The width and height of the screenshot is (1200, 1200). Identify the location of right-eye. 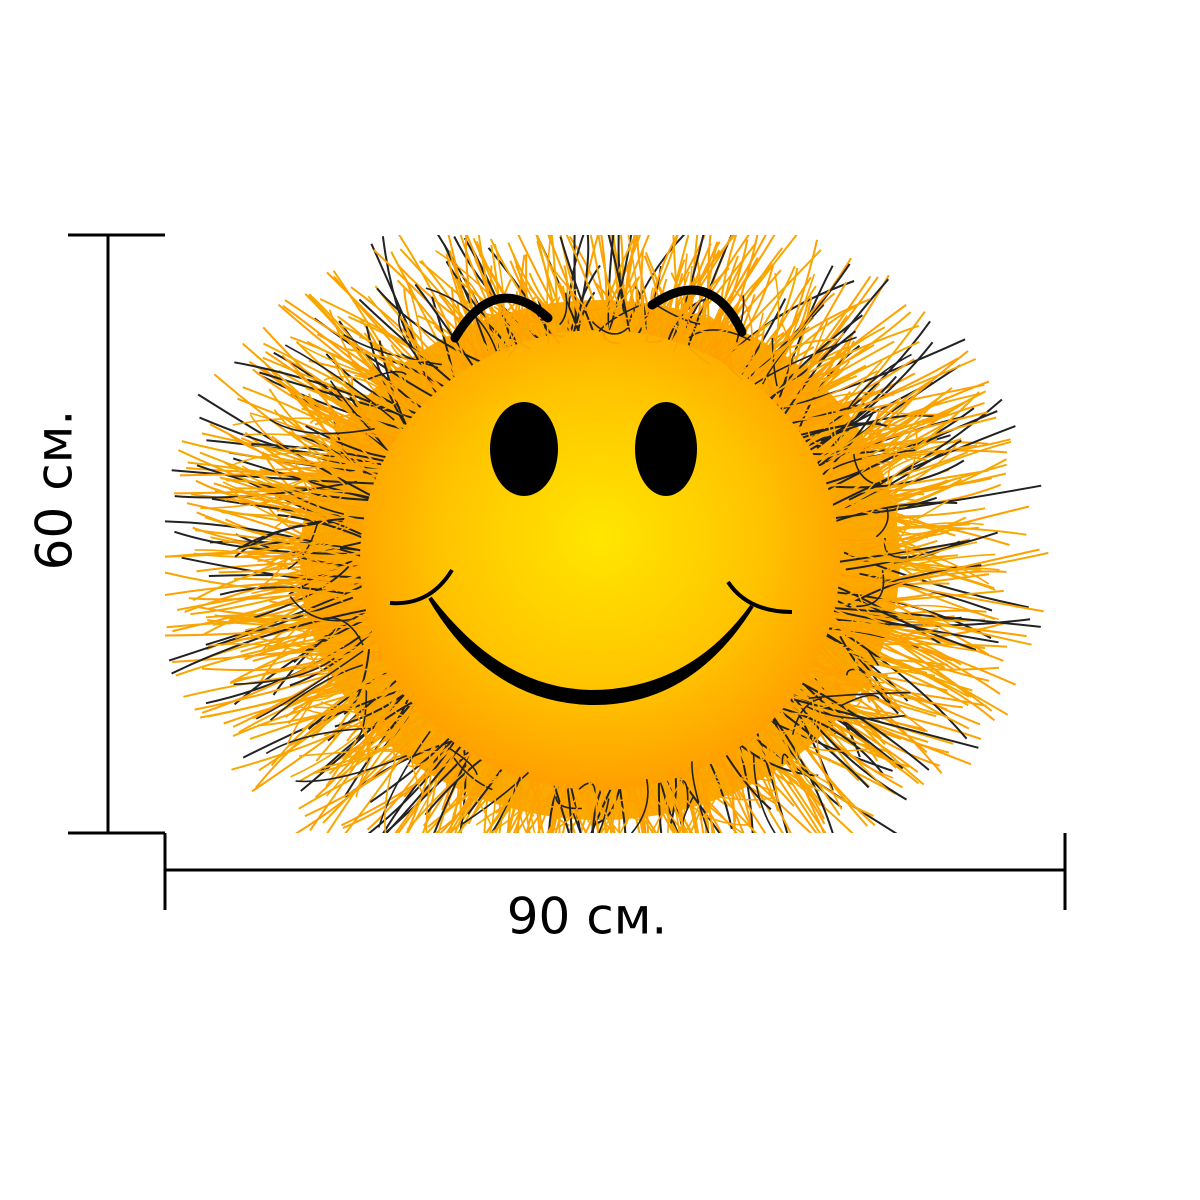
(666, 449).